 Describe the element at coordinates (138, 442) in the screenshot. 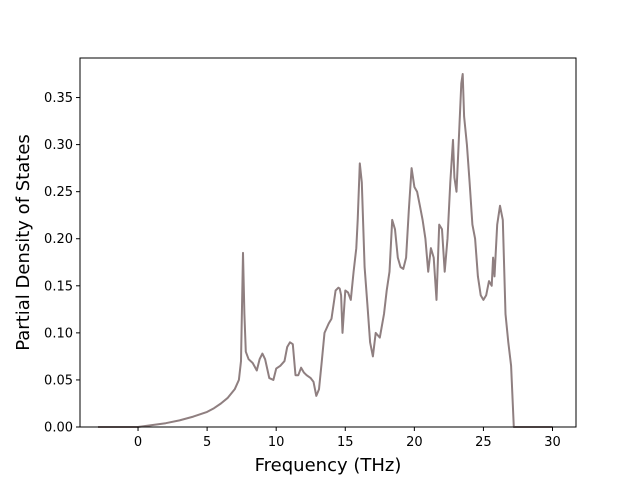

I see `x-tick-label: 0` at that location.